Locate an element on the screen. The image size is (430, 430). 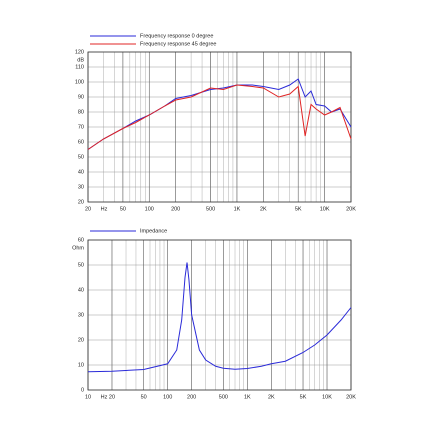
legend-label: Frequency response 0 degree is located at coordinates (176, 36).